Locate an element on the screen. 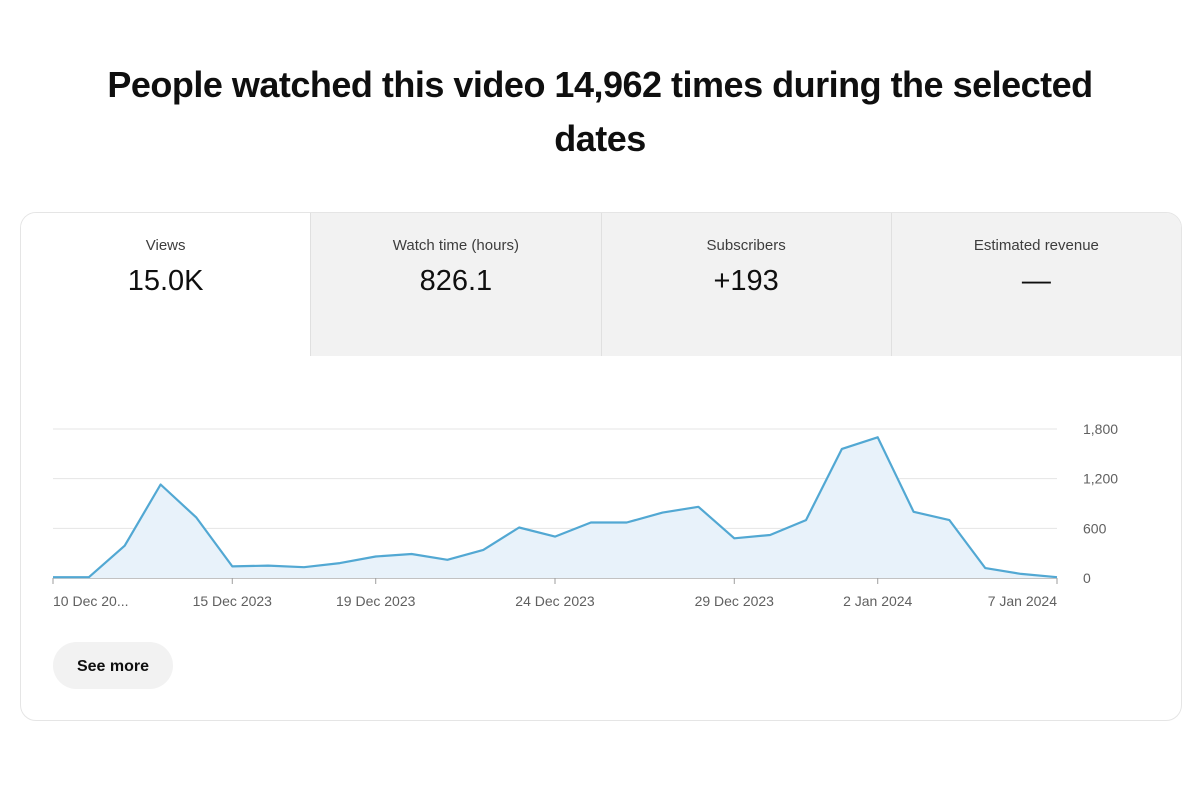  x-tick-label: 29 Dec 2023 is located at coordinates (735, 601).